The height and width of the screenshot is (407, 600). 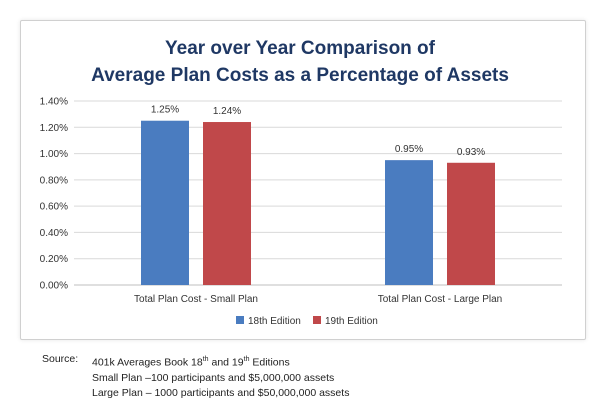 What do you see at coordinates (54, 180) in the screenshot?
I see `y-tick-label: 0.80%` at bounding box center [54, 180].